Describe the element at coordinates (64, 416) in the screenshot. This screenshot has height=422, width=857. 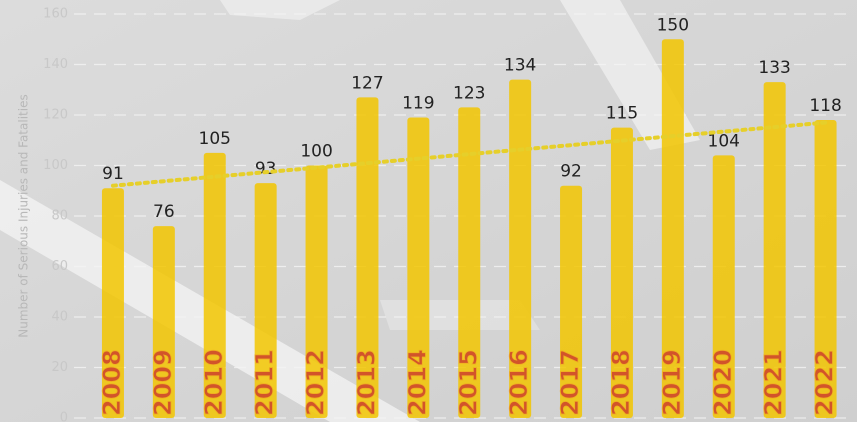
I see `y-tick-label: 0` at that location.